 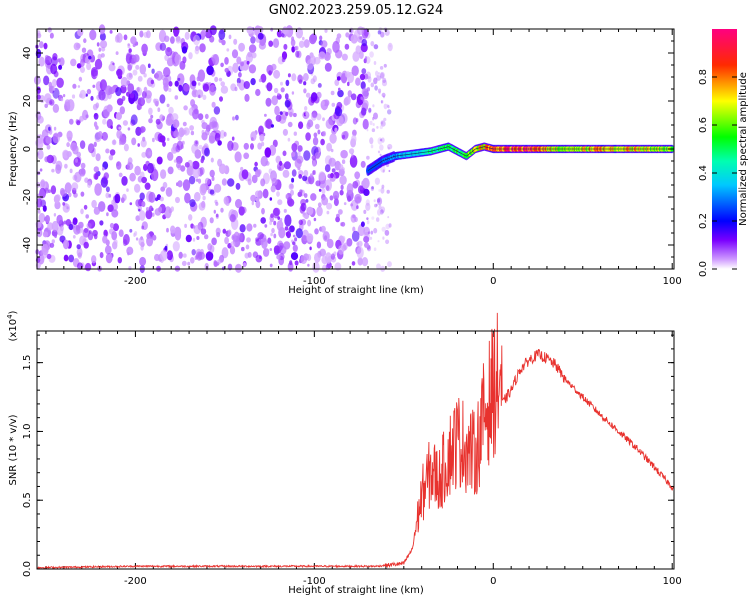 What do you see at coordinates (724, 149) in the screenshot?
I see `colorbar-gradient` at bounding box center [724, 149].